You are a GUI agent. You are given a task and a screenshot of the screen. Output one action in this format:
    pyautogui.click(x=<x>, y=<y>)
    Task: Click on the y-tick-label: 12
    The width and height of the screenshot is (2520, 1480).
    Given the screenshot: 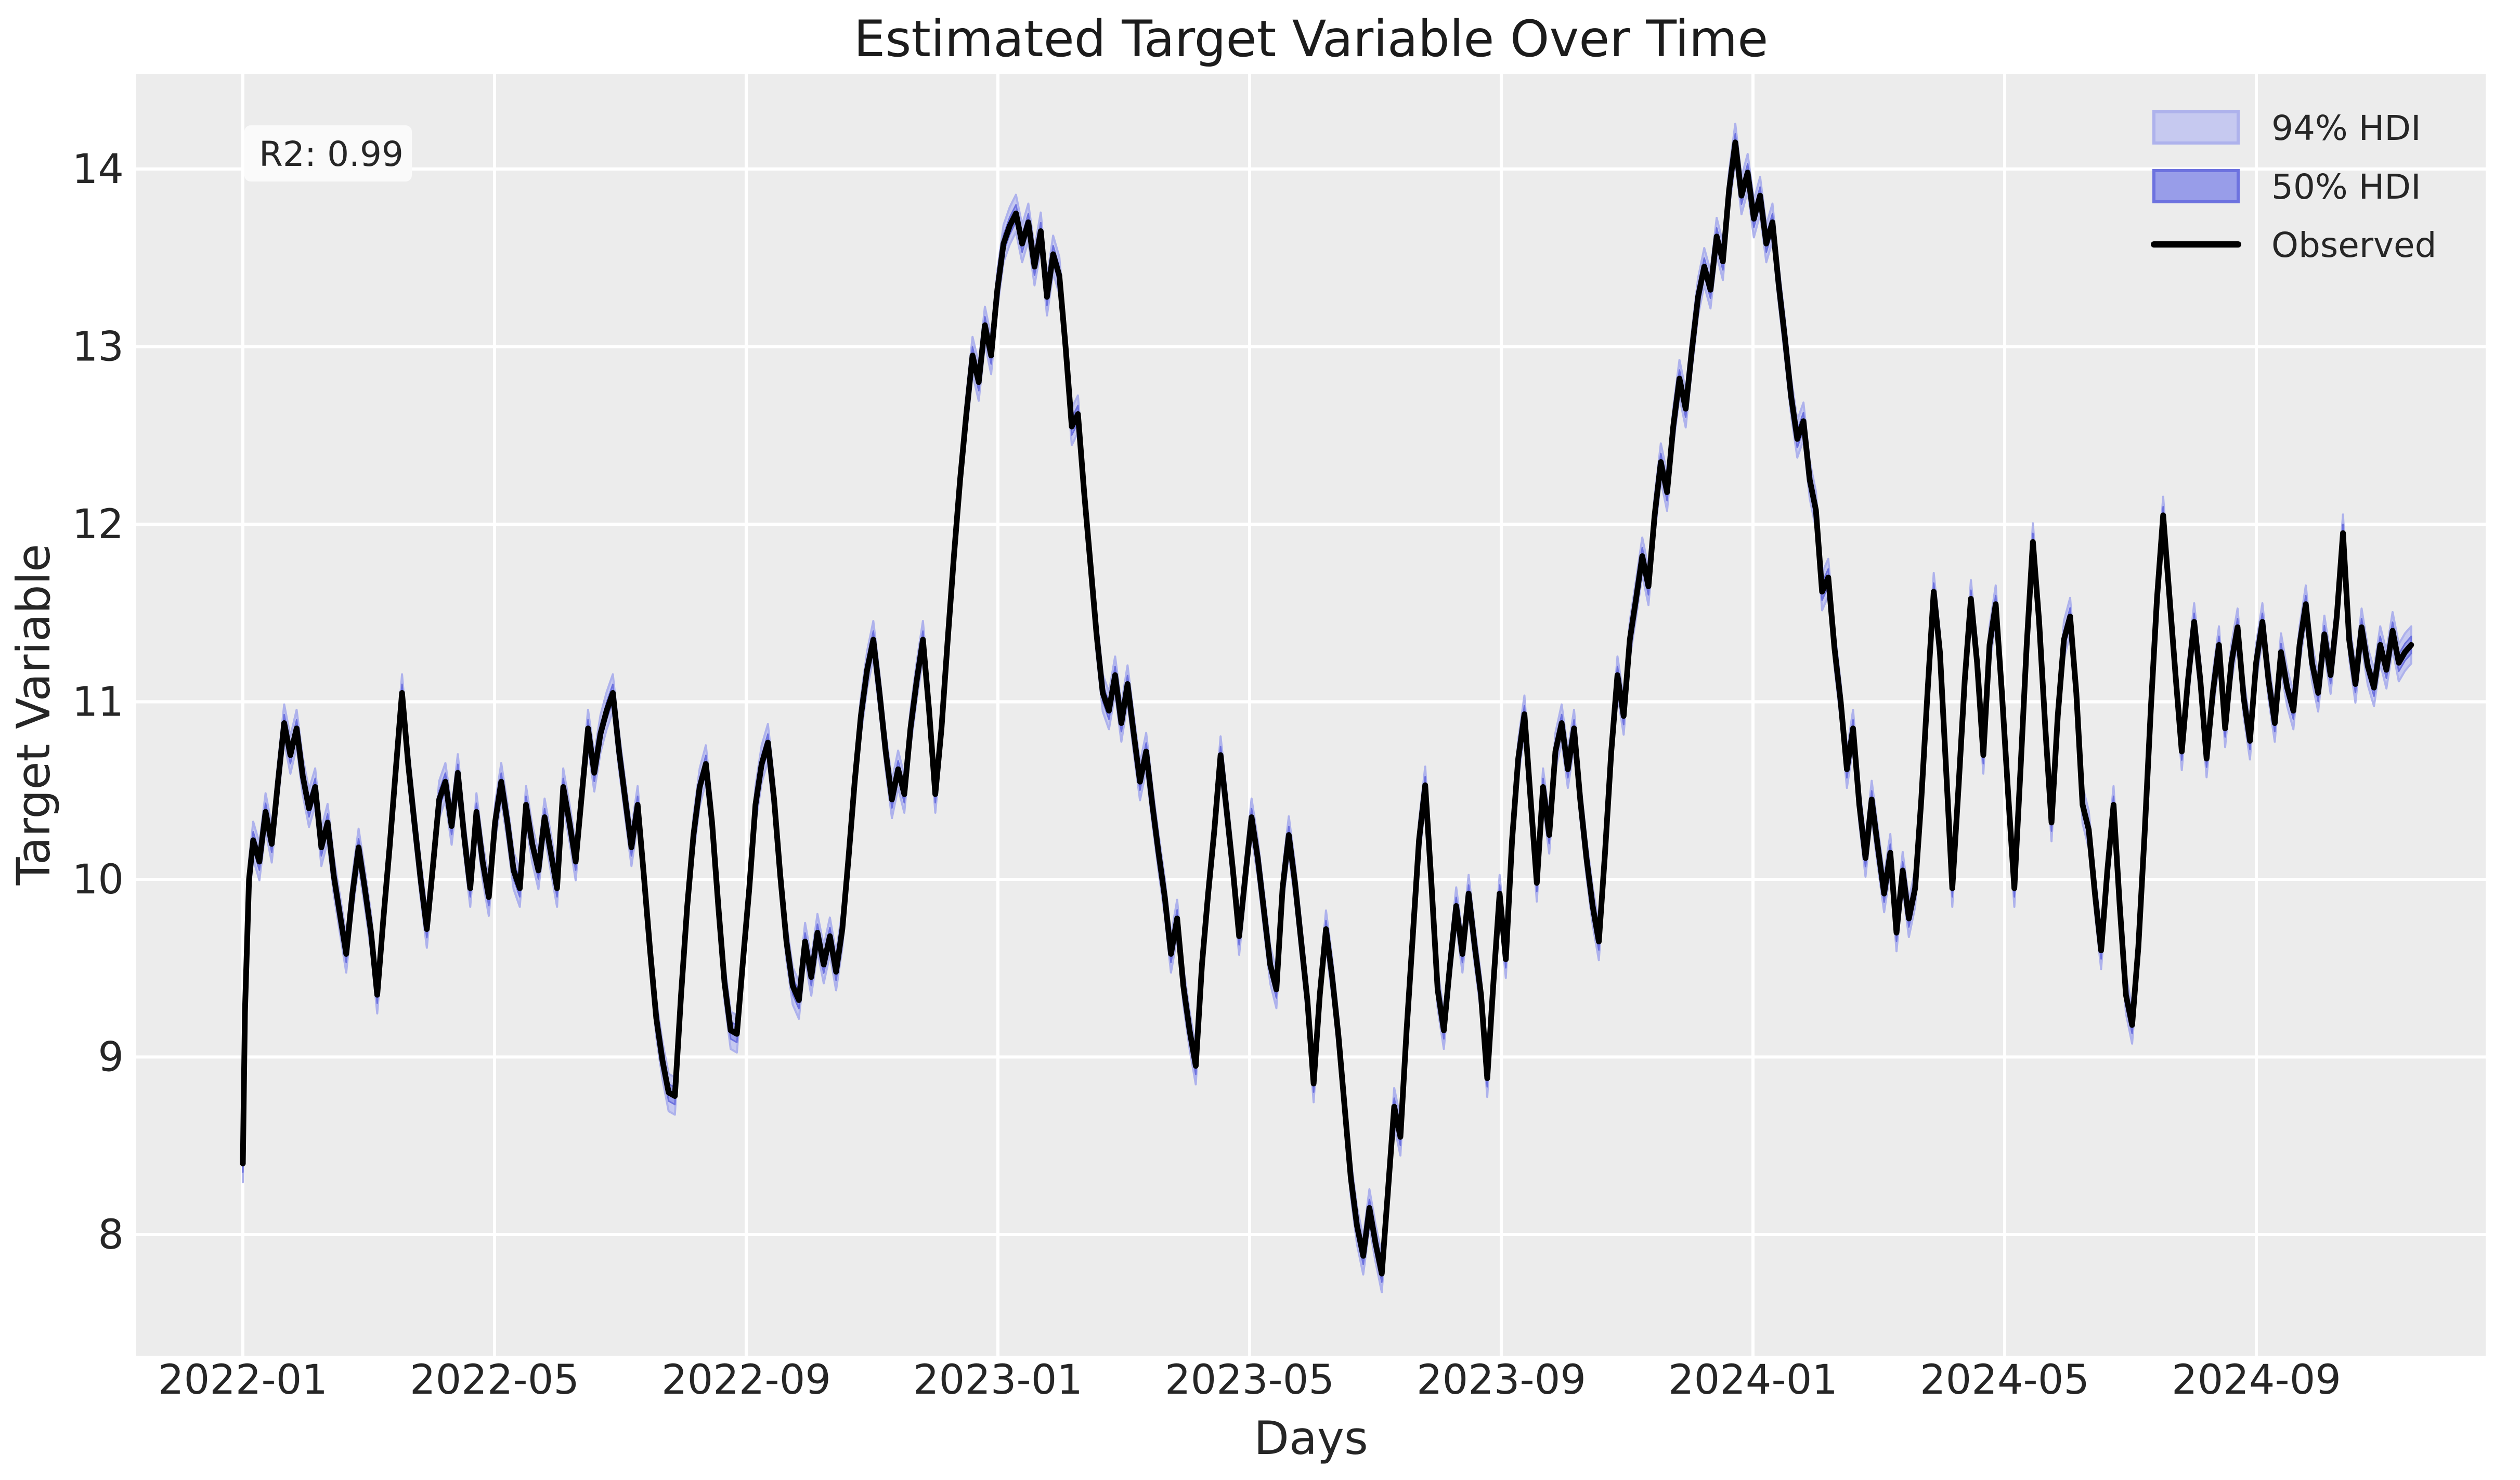 What is the action you would take?
    pyautogui.click(x=98, y=524)
    